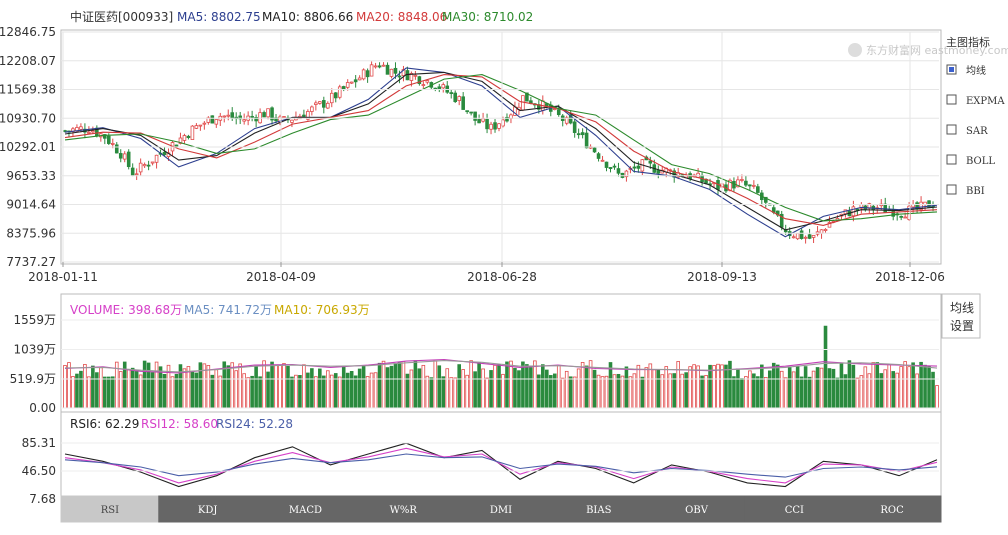  I want to click on rsi24-value: RSI24: 52.28, so click(254, 424).